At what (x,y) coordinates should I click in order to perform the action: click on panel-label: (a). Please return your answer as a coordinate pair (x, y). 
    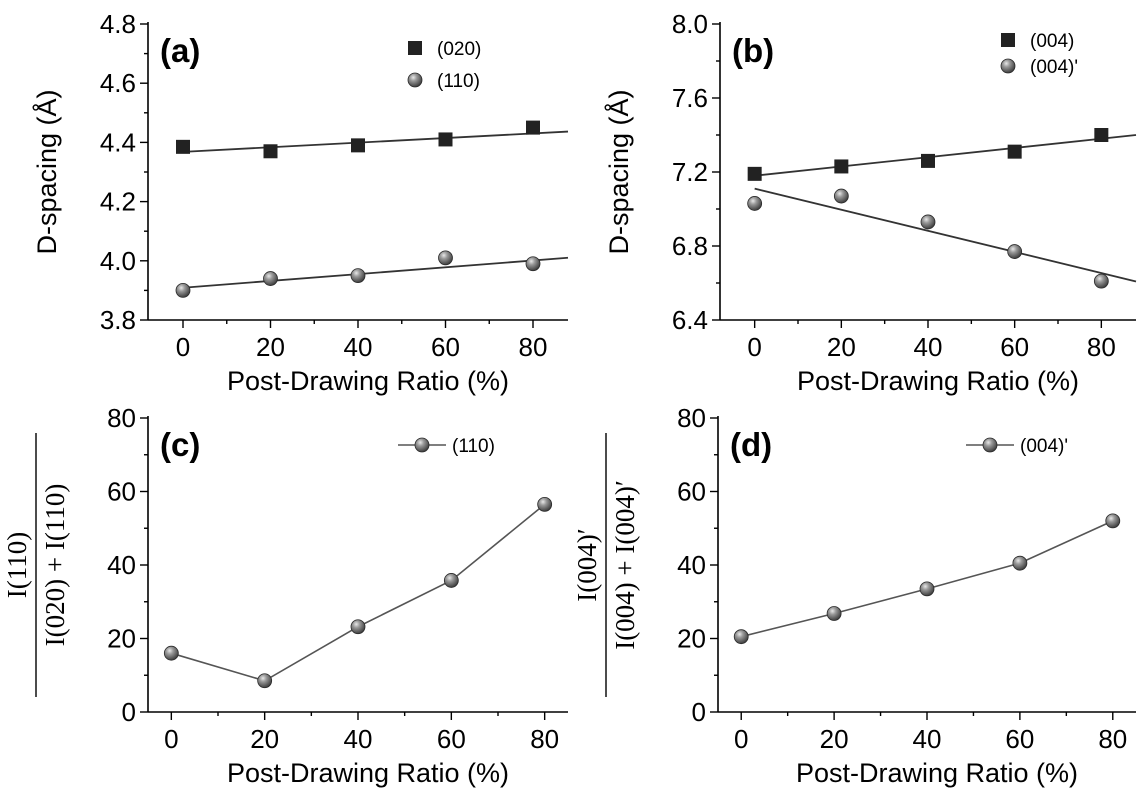
    Looking at the image, I should click on (180, 50).